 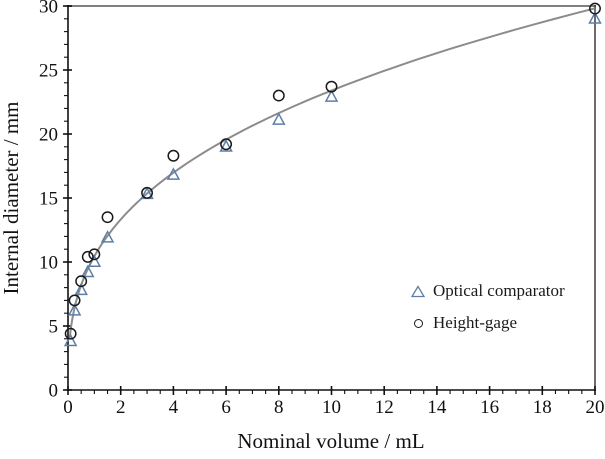 I want to click on y-tick-label: 15, so click(x=48, y=199).